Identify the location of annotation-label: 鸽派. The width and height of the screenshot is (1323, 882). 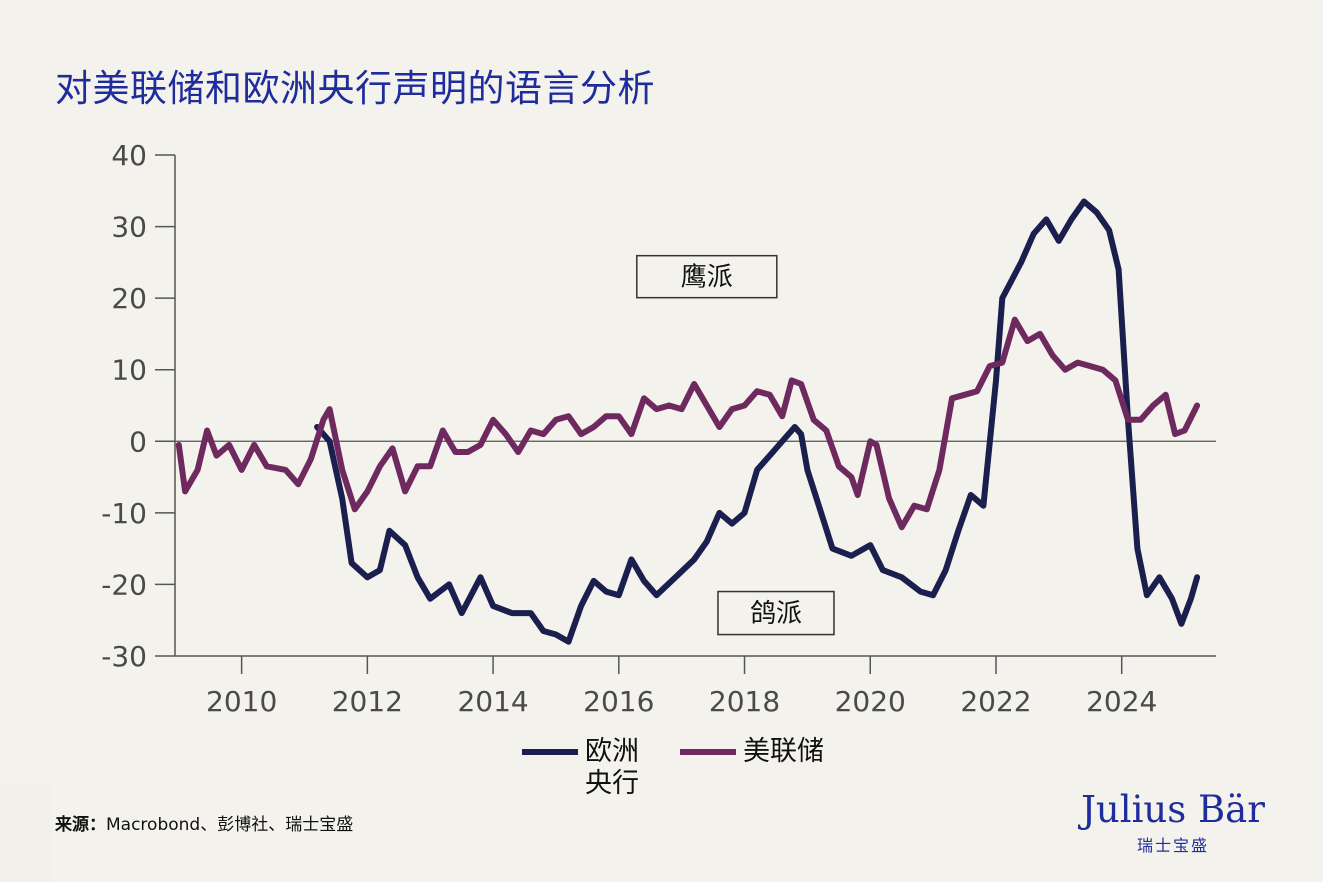
(776, 614).